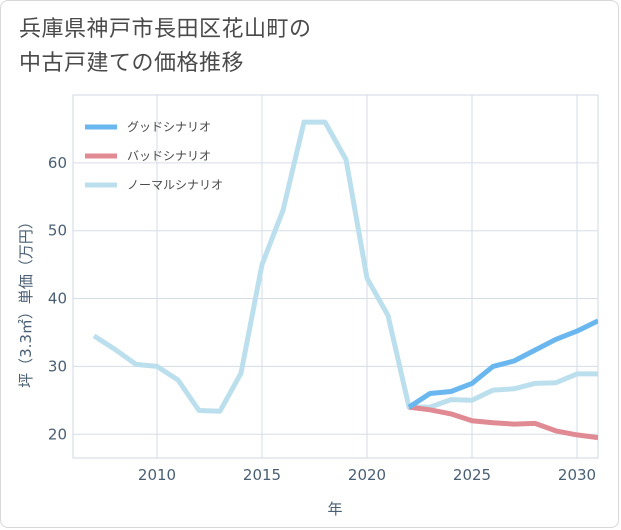 This screenshot has width=621, height=530. I want to click on y-tick-label: 40, so click(57, 299).